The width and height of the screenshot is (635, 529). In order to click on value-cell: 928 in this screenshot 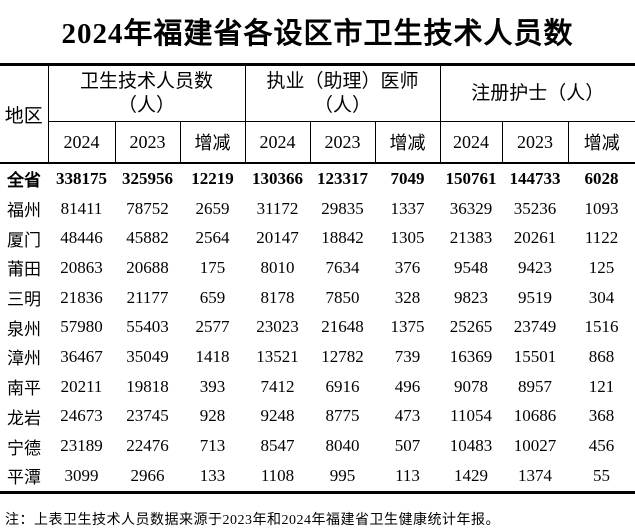, I will do `click(212, 416)`.